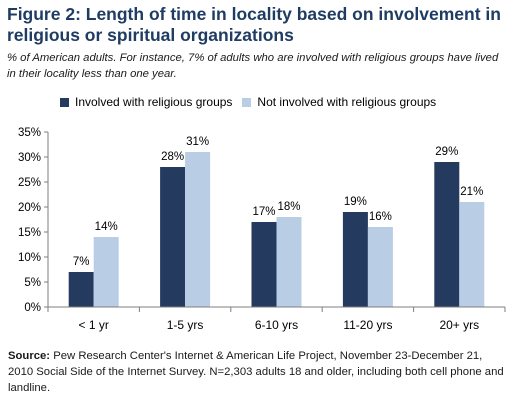 The image size is (513, 401). Describe the element at coordinates (29, 356) in the screenshot. I see `source-label: Source:` at that location.